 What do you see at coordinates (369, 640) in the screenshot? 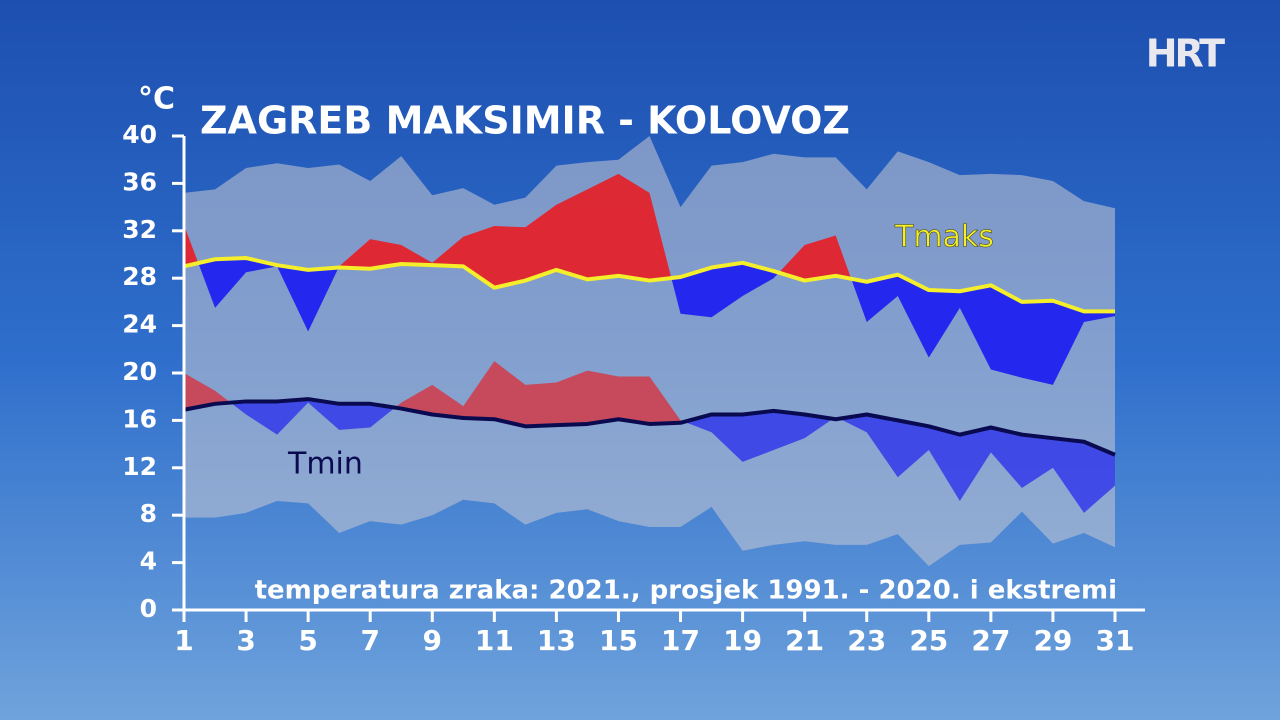
I see `x-tick-label: 7` at bounding box center [369, 640].